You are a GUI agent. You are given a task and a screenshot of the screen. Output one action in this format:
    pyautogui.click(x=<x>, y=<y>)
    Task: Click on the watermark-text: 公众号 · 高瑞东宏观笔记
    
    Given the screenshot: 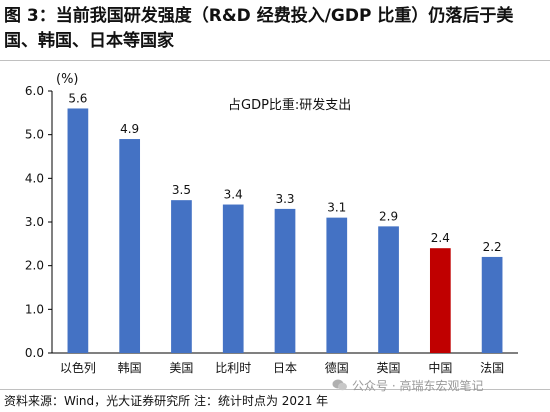 What is the action you would take?
    pyautogui.click(x=418, y=386)
    